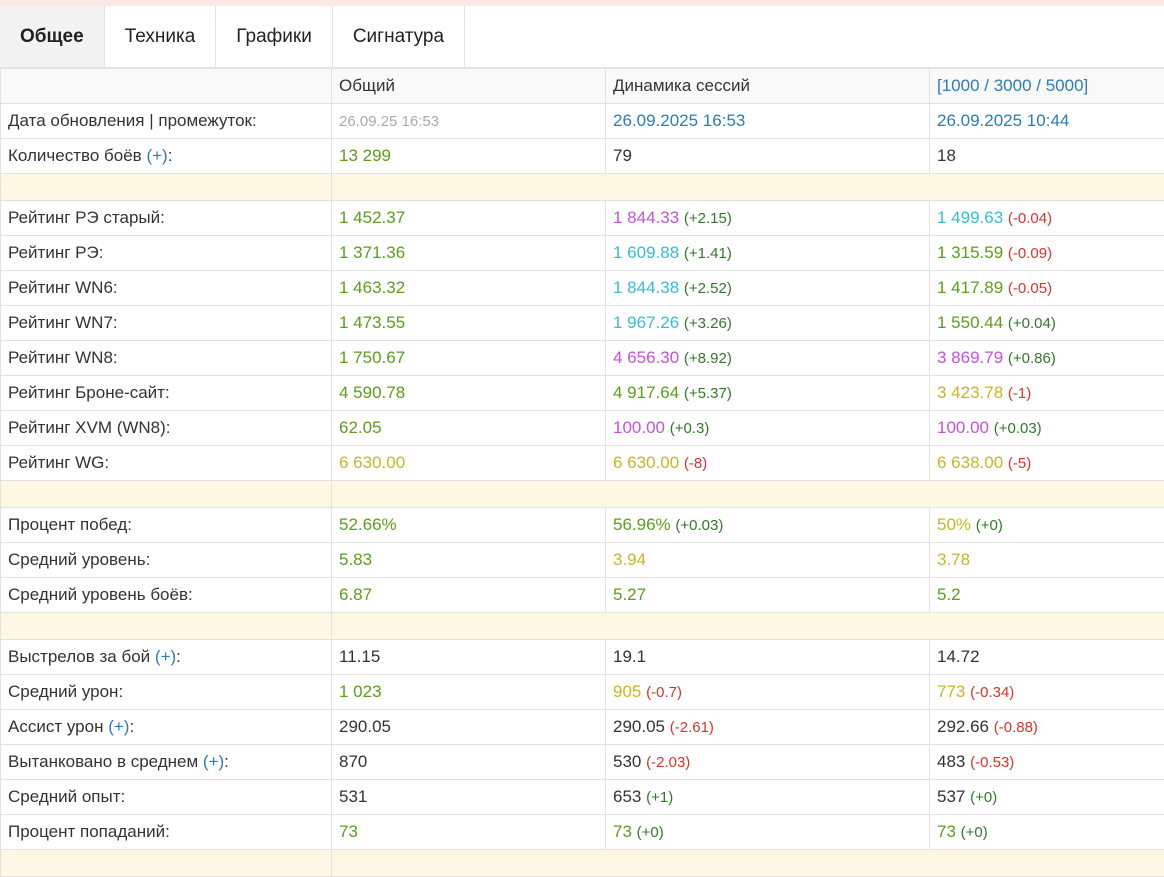 The image size is (1164, 877). What do you see at coordinates (1047, 86) in the screenshot?
I see `period-selector-link: [1000 / 3000 / 5000]` at bounding box center [1047, 86].